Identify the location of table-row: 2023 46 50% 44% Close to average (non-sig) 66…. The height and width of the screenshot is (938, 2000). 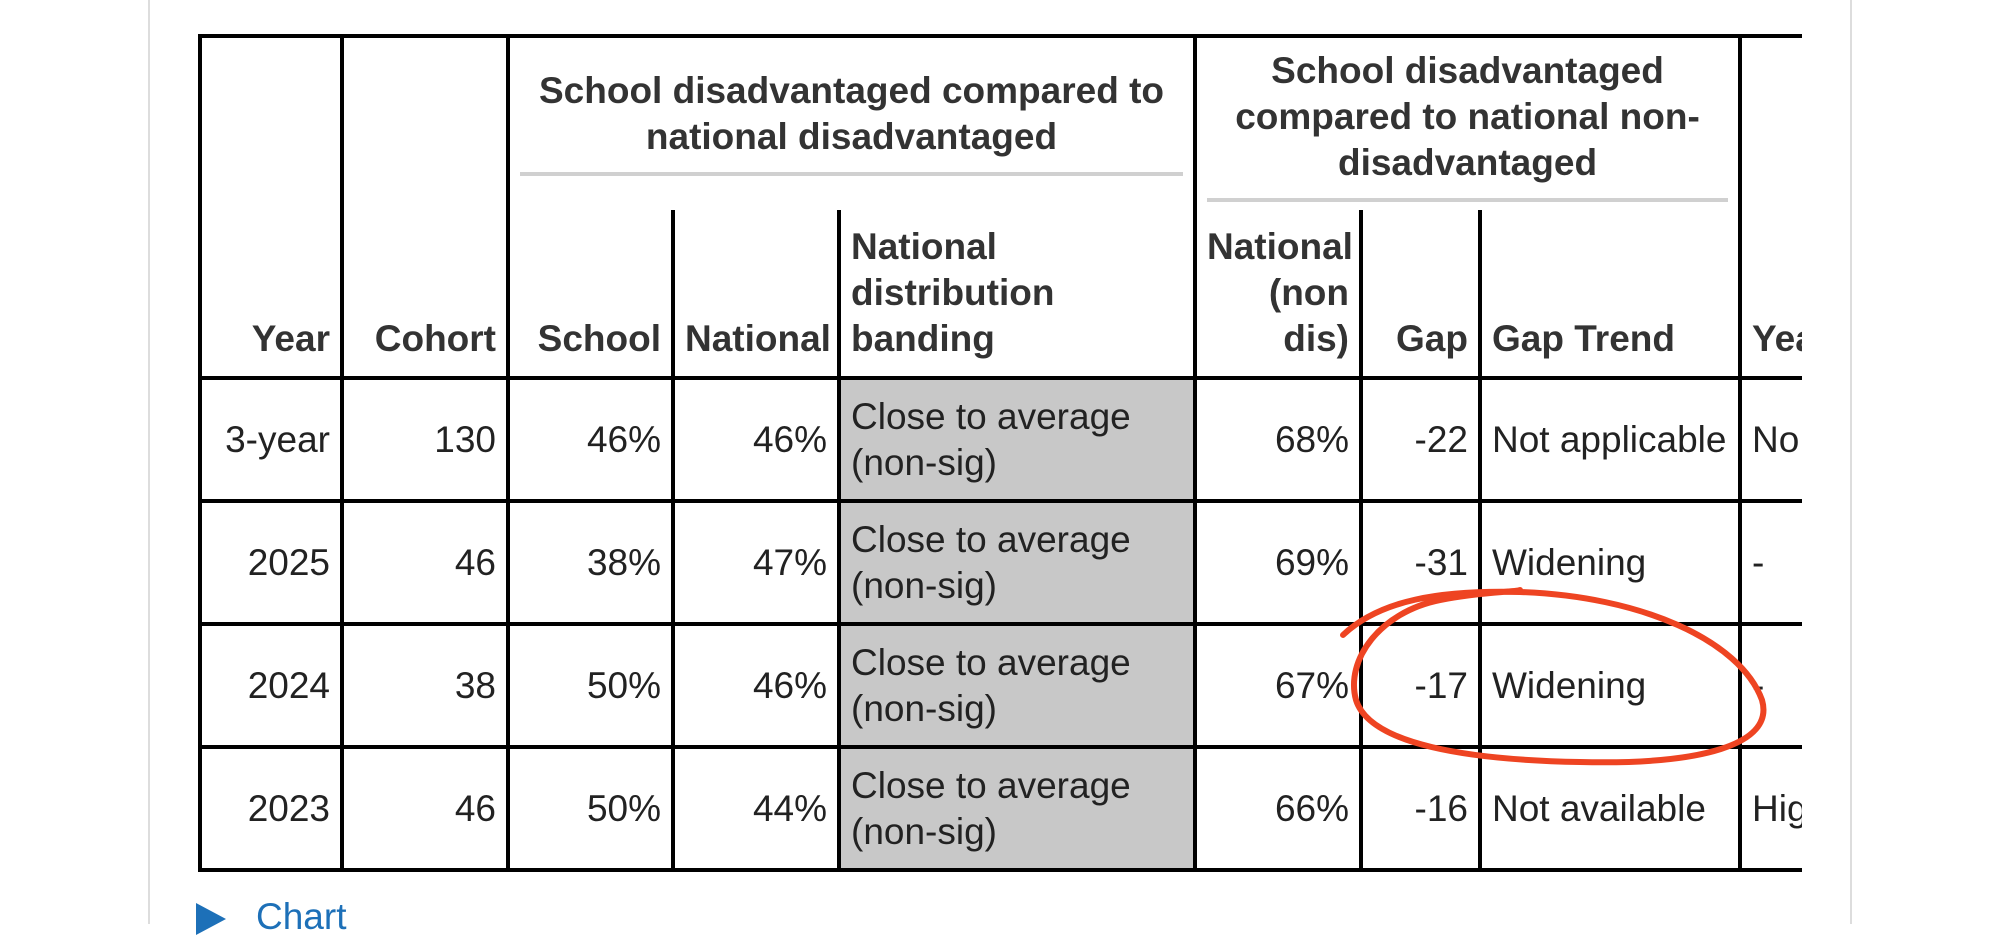
(1000, 808).